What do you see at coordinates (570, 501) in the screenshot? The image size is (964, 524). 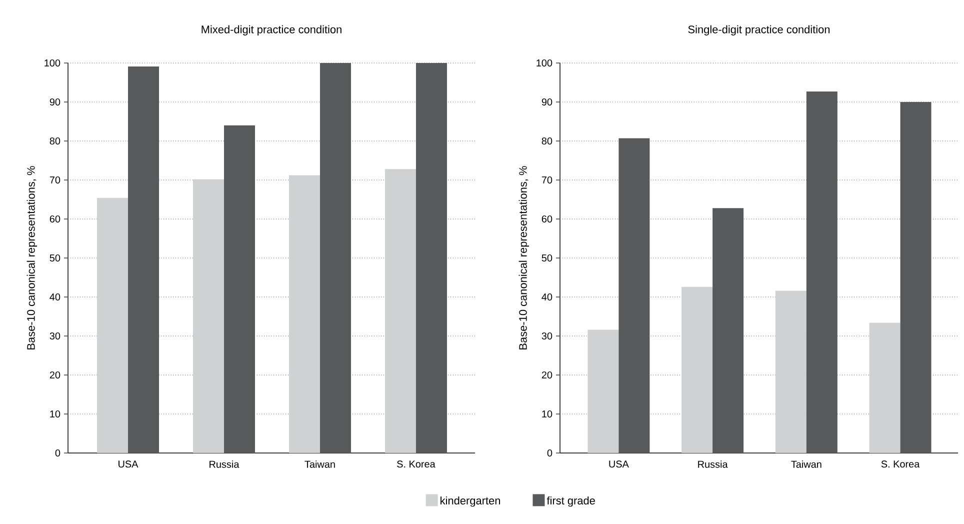 I see `legend-label: first grade` at bounding box center [570, 501].